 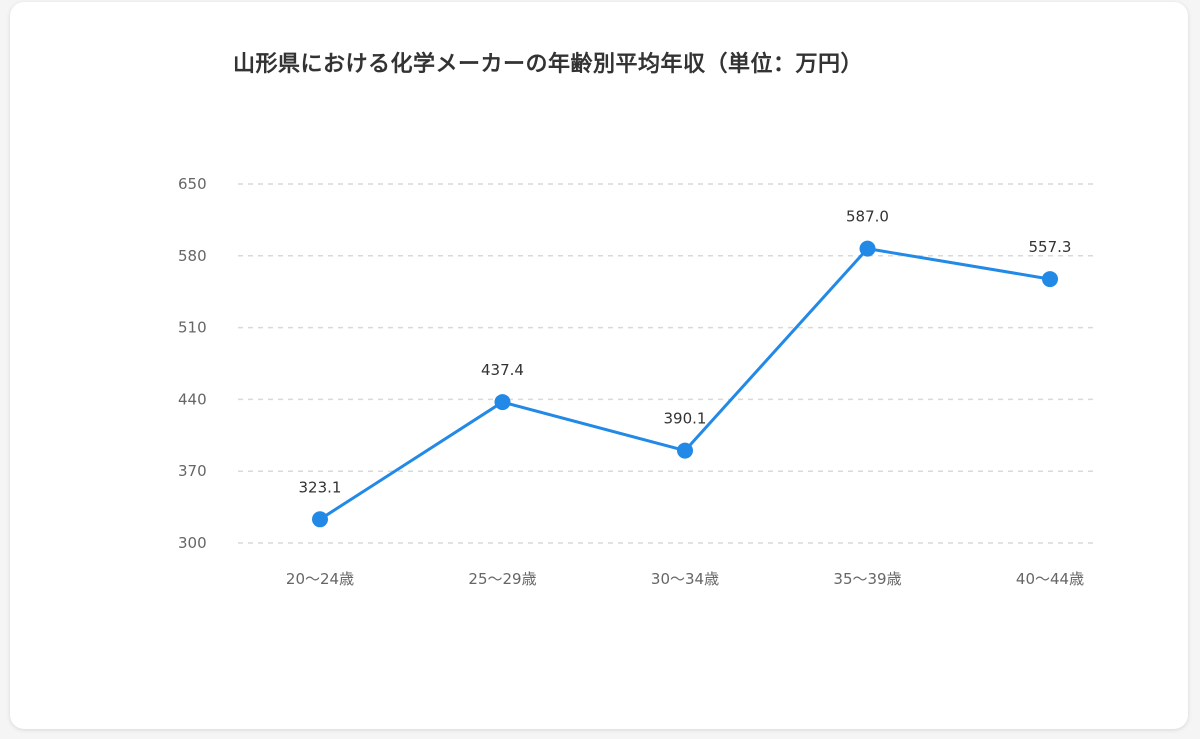 What do you see at coordinates (548, 64) in the screenshot?
I see `chart-title: 山形県における化学メーカーの年齢別平均年収（単位：万円）` at bounding box center [548, 64].